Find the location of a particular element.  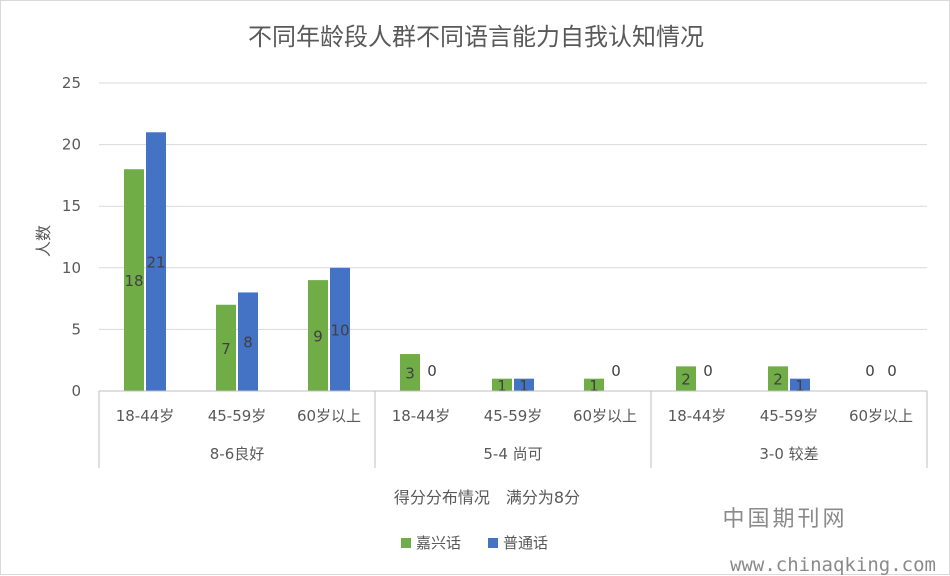

y-tick-label: 0 is located at coordinates (76, 391).